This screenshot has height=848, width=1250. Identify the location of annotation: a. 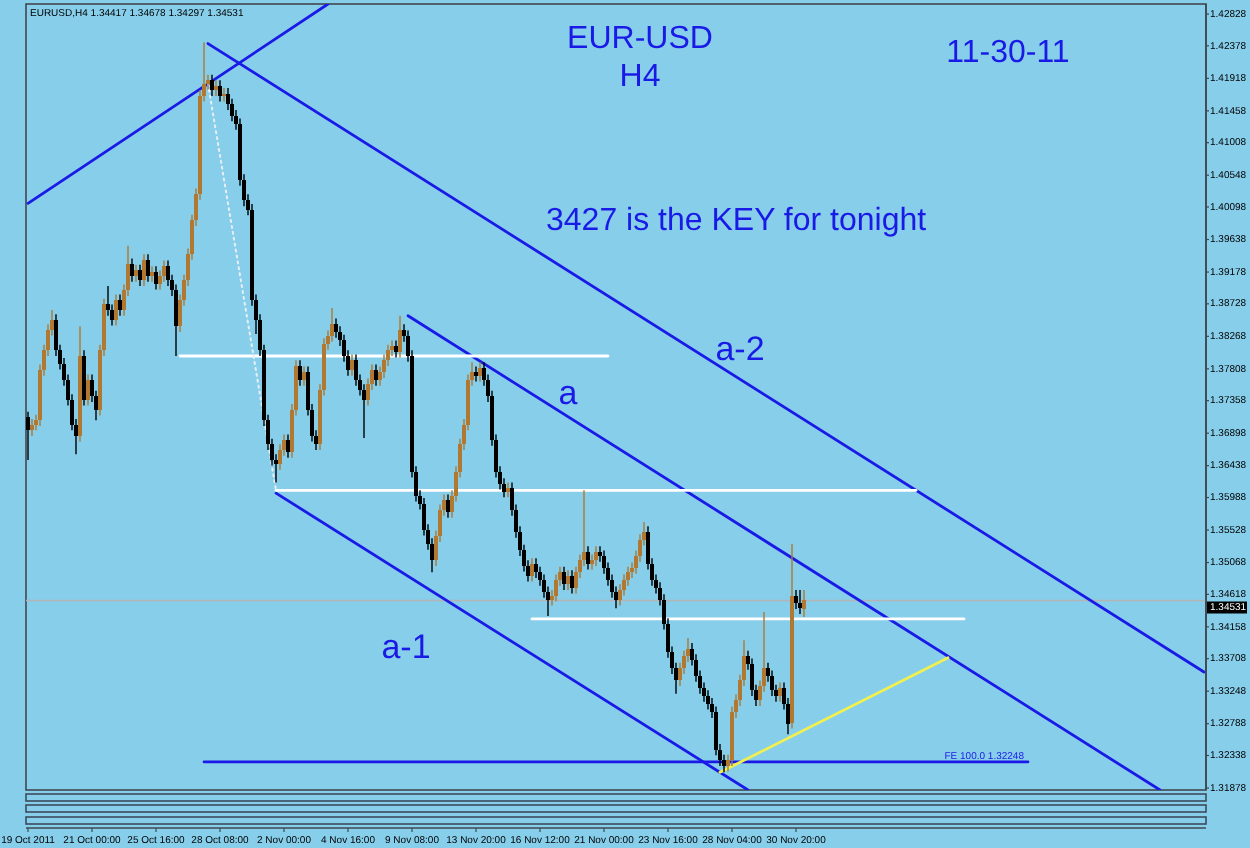
(568, 393).